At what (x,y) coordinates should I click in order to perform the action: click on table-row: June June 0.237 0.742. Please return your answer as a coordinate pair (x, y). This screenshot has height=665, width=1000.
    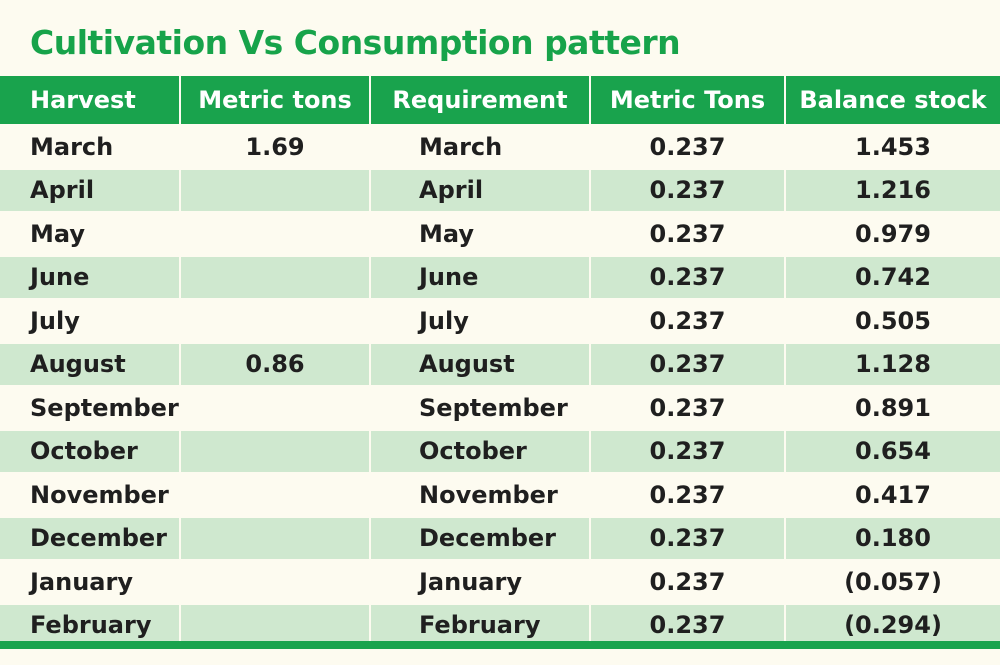
    Looking at the image, I should click on (500, 276).